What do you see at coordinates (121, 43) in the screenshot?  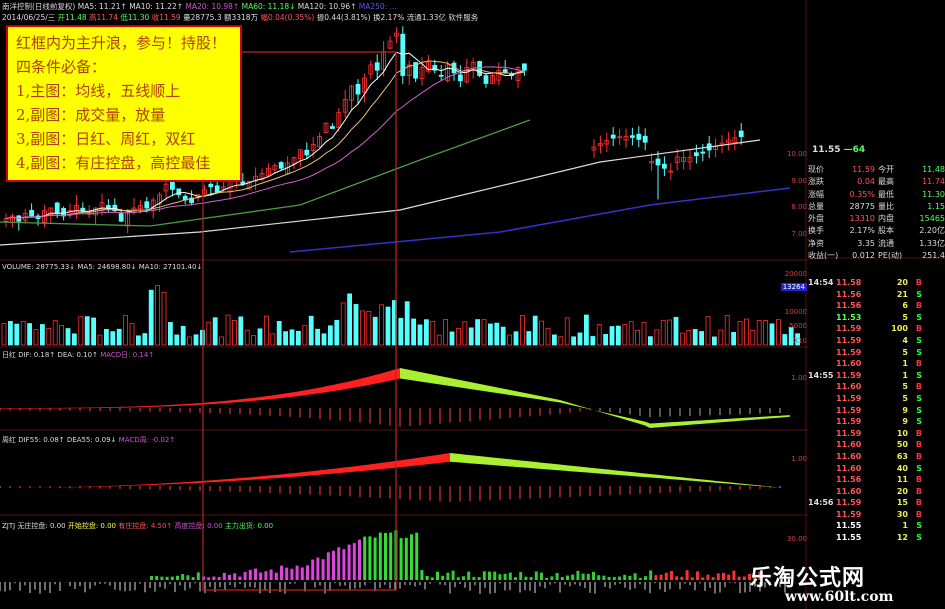 I see `note-line: 红框内为主升浪，参与！持股！` at bounding box center [121, 43].